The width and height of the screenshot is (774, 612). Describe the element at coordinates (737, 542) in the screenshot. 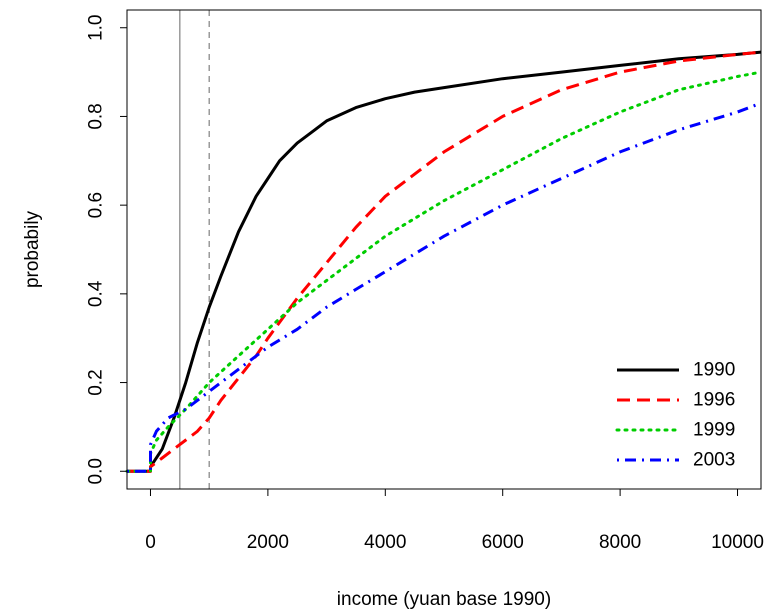

I see `x-tick-label: 10000` at that location.